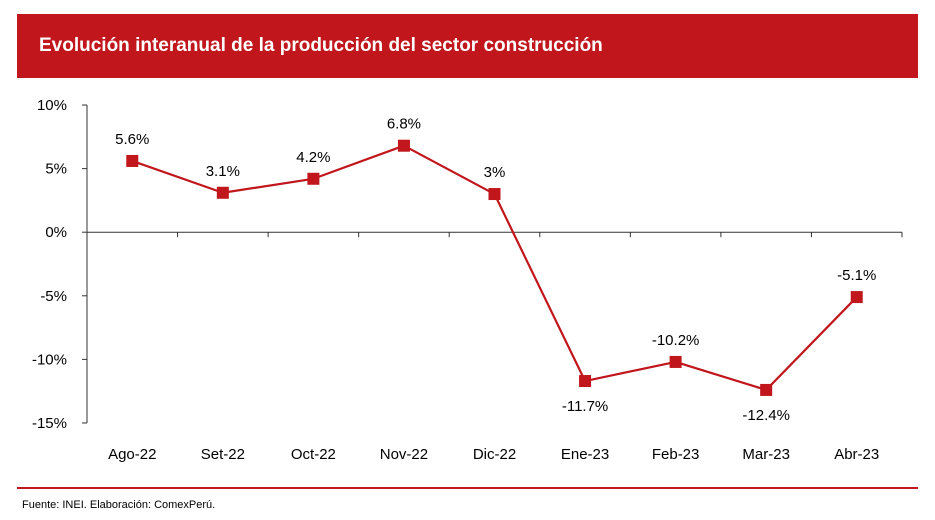 The width and height of the screenshot is (935, 520). What do you see at coordinates (132, 139) in the screenshot?
I see `data-label: 5.6%` at bounding box center [132, 139].